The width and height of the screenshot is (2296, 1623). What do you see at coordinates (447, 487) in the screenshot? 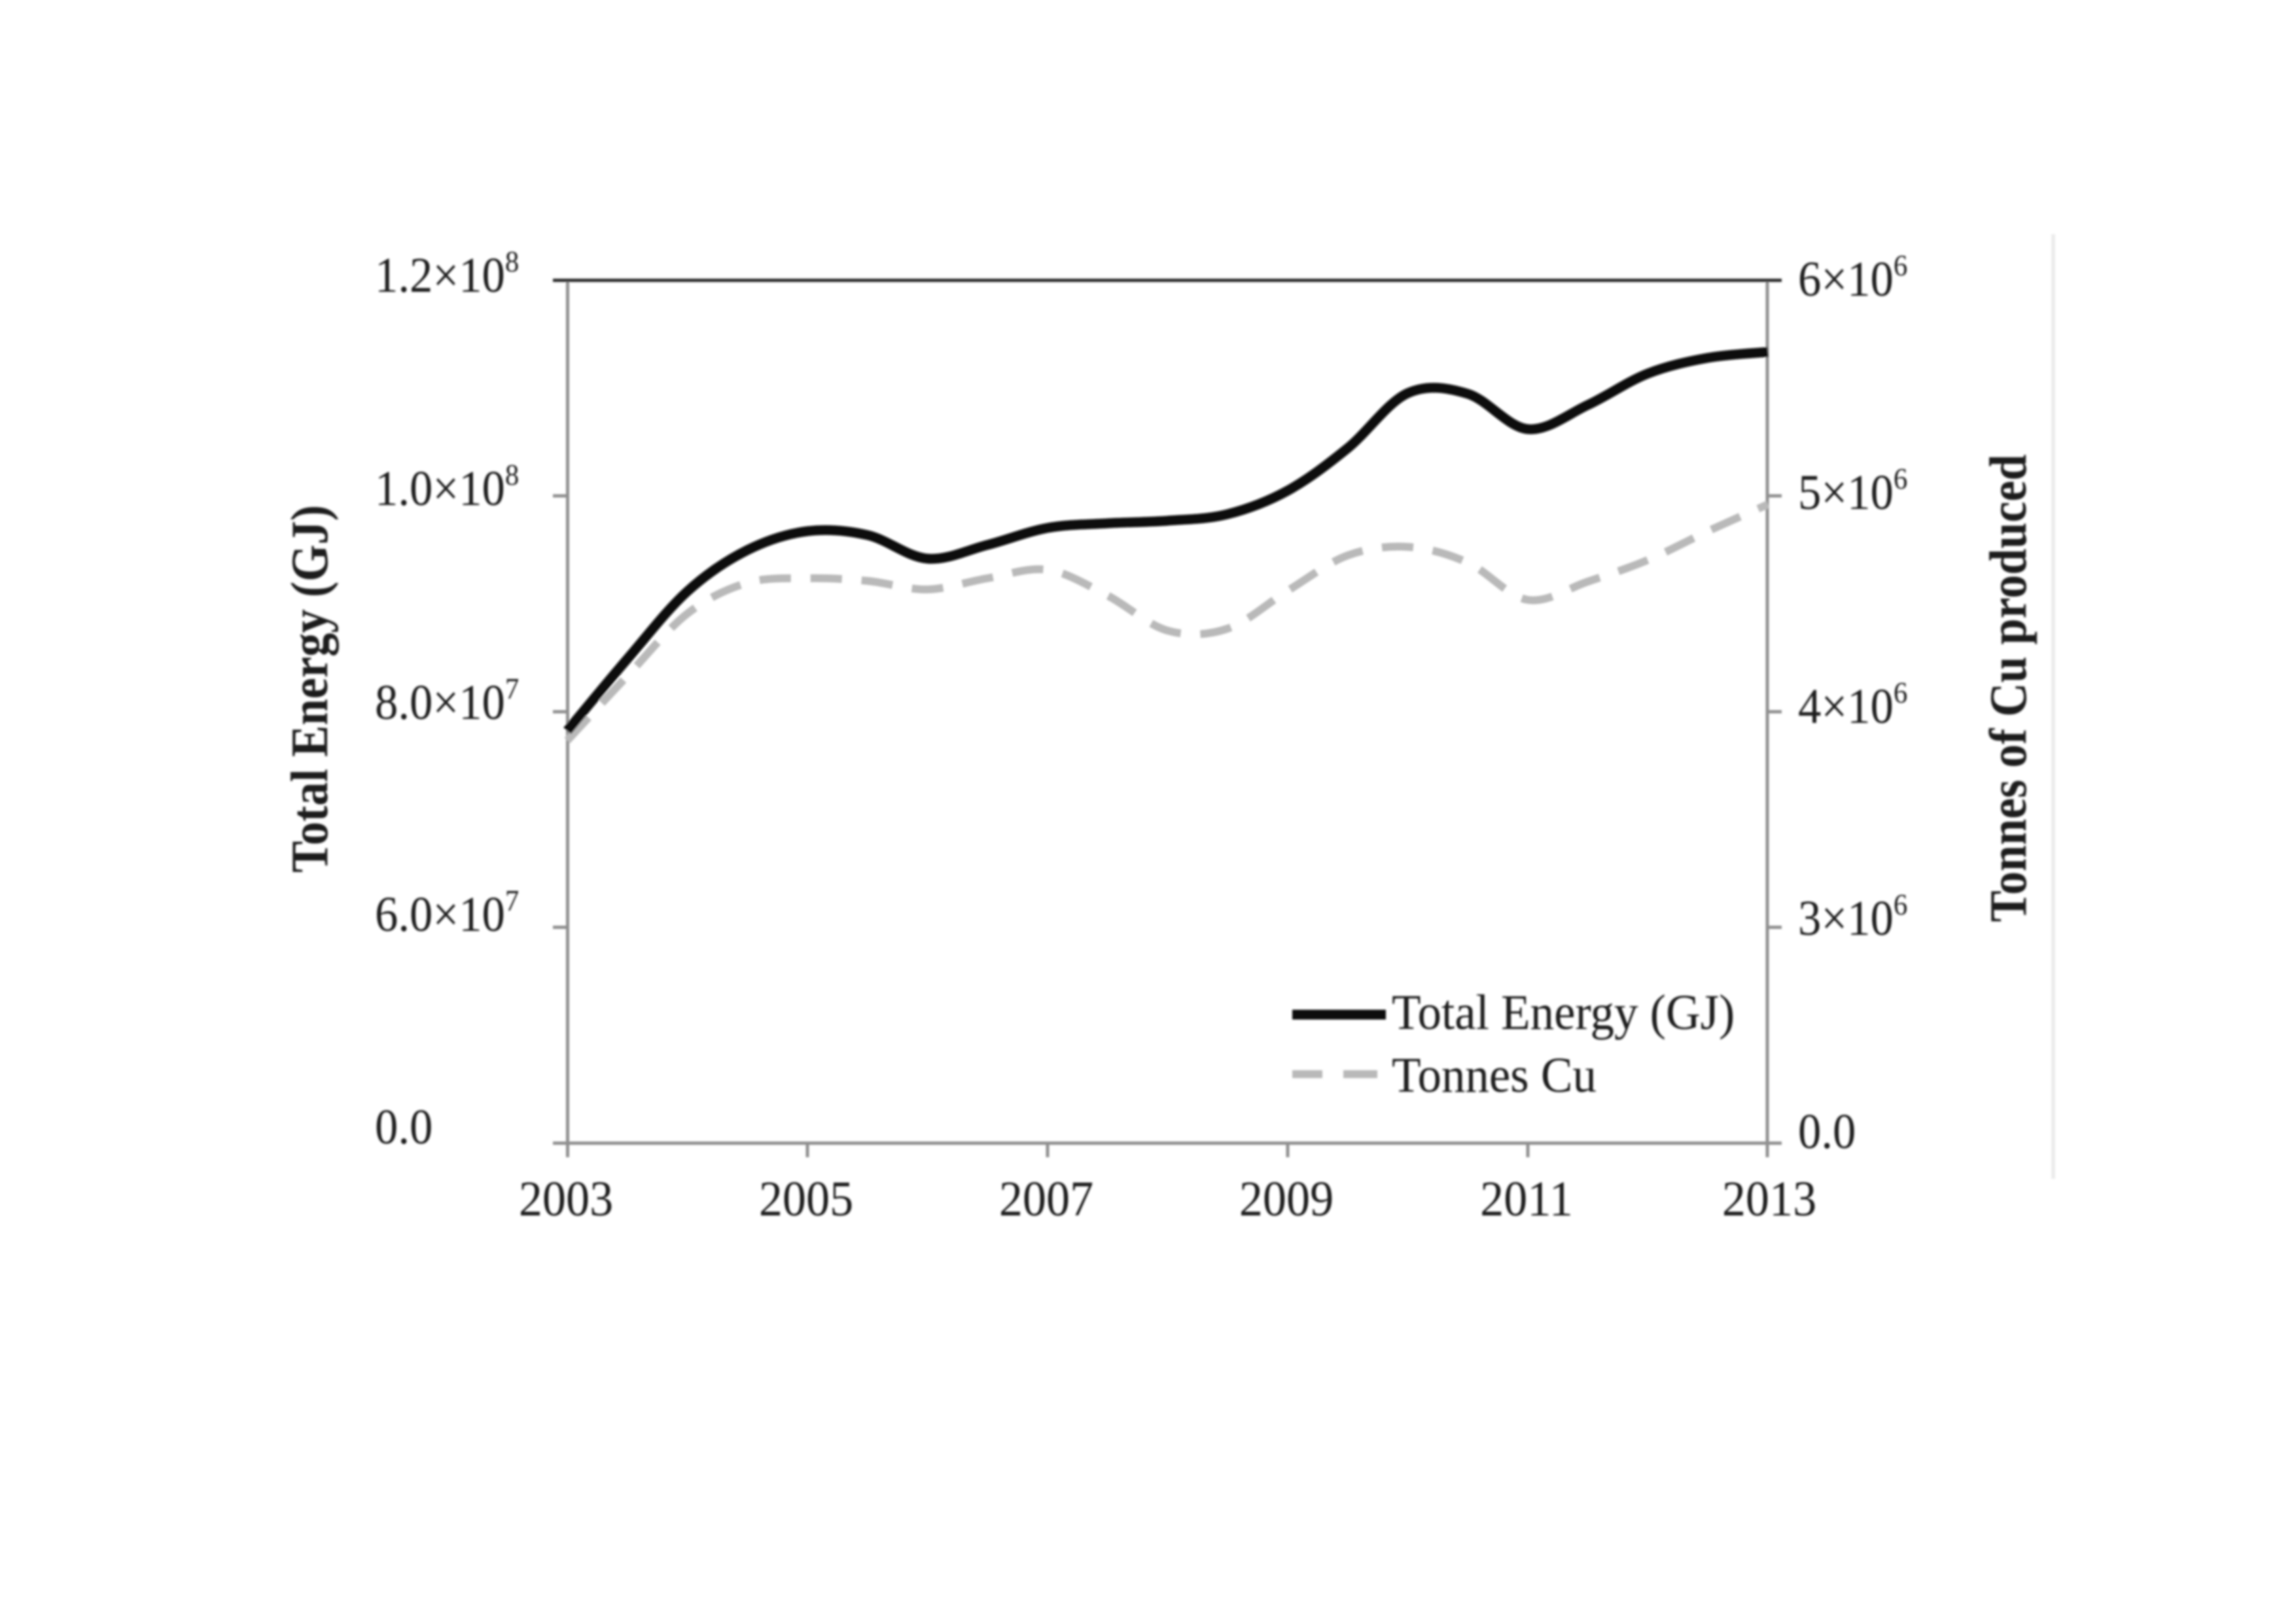
I see `svg-text: 1.0×10⁸` at bounding box center [447, 487].